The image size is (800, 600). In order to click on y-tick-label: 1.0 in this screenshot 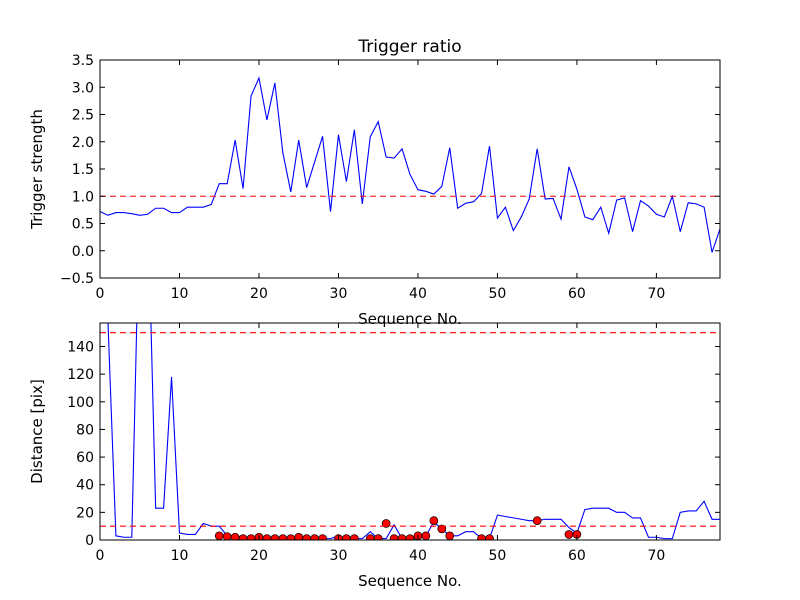, I will do `click(83, 197)`.